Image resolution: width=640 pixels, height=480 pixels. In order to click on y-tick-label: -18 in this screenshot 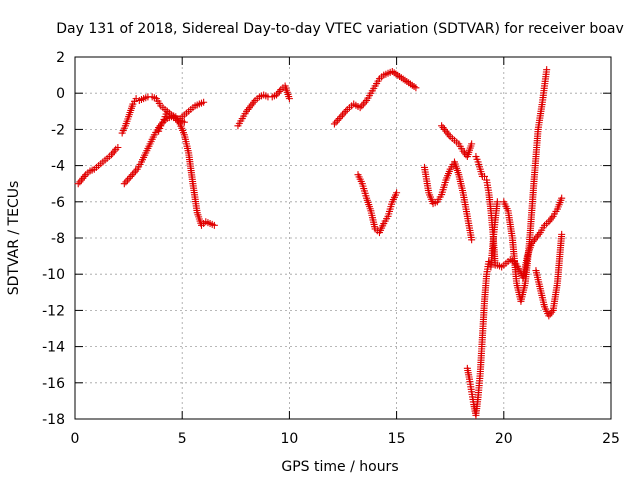, I will do `click(53, 420)`.